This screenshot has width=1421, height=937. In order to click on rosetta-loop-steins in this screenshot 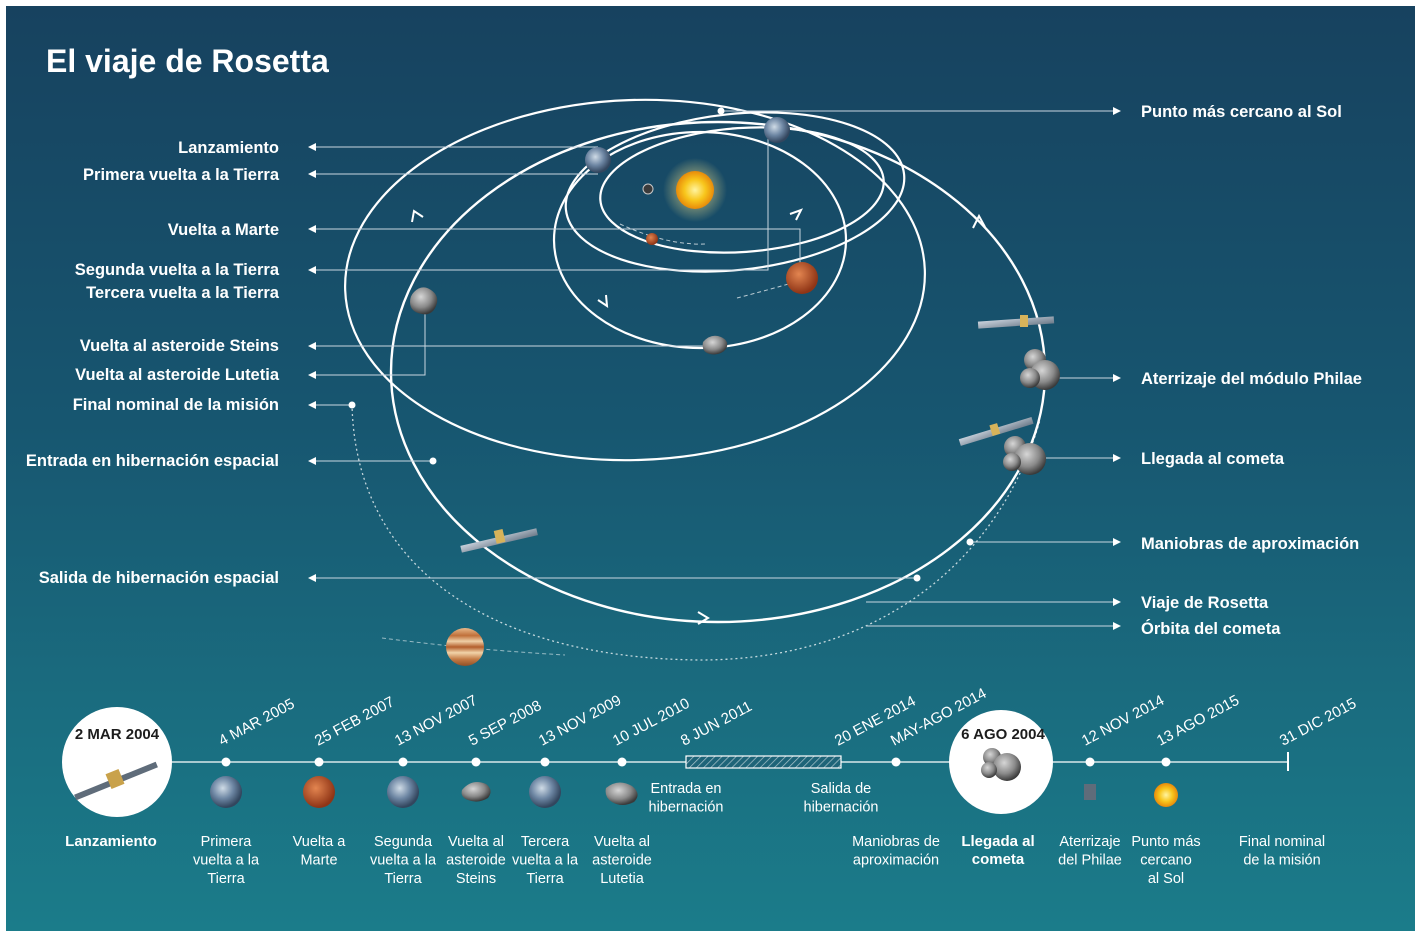, I will do `click(700, 240)`.